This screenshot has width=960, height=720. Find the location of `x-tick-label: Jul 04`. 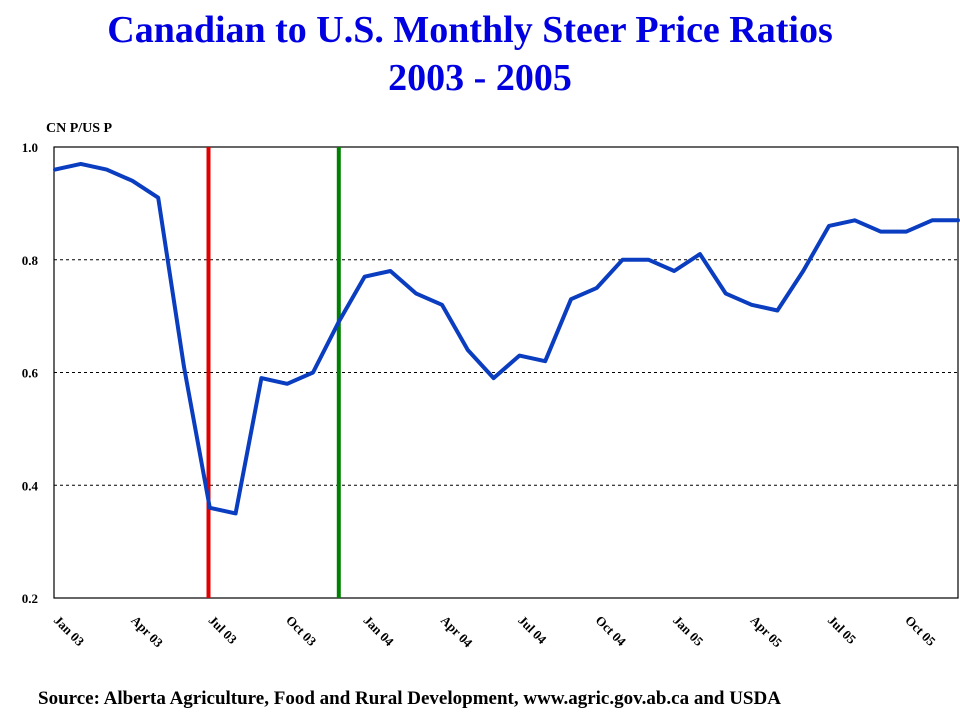

x-tick-label: Jul 04 is located at coordinates (532, 630).